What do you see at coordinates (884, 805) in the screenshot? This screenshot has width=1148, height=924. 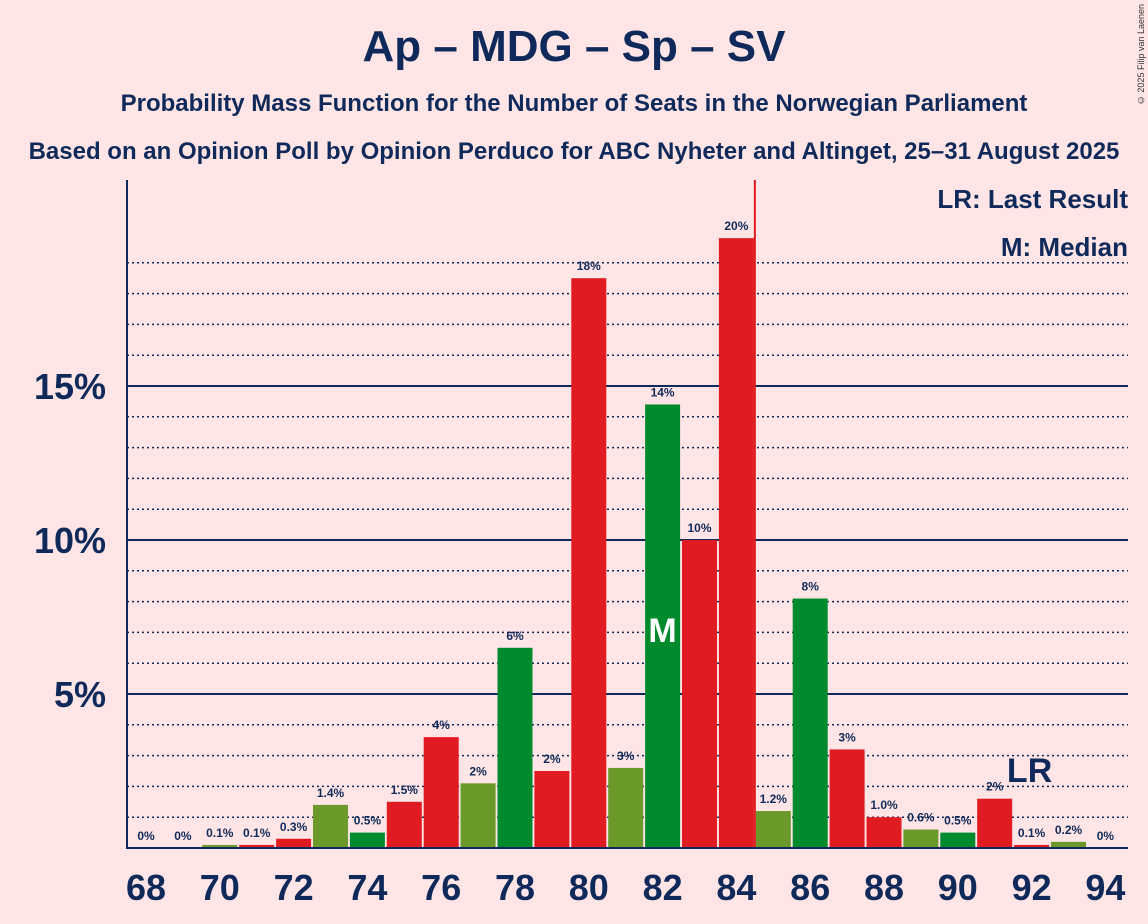 I see `bar-value-label: 1.0%` at bounding box center [884, 805].